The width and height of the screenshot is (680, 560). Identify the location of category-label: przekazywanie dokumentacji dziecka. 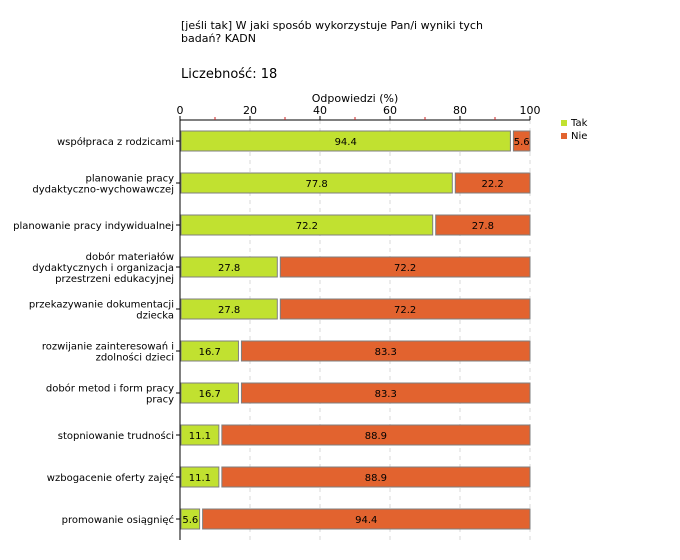
(101, 311).